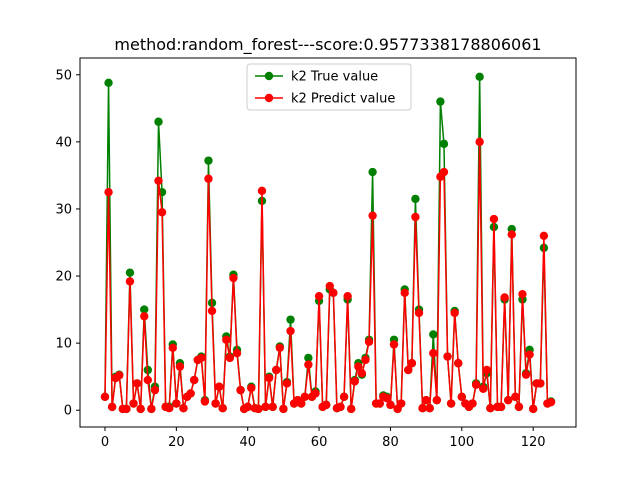 The height and width of the screenshot is (480, 640). I want to click on x-tick-label: 80, so click(390, 442).